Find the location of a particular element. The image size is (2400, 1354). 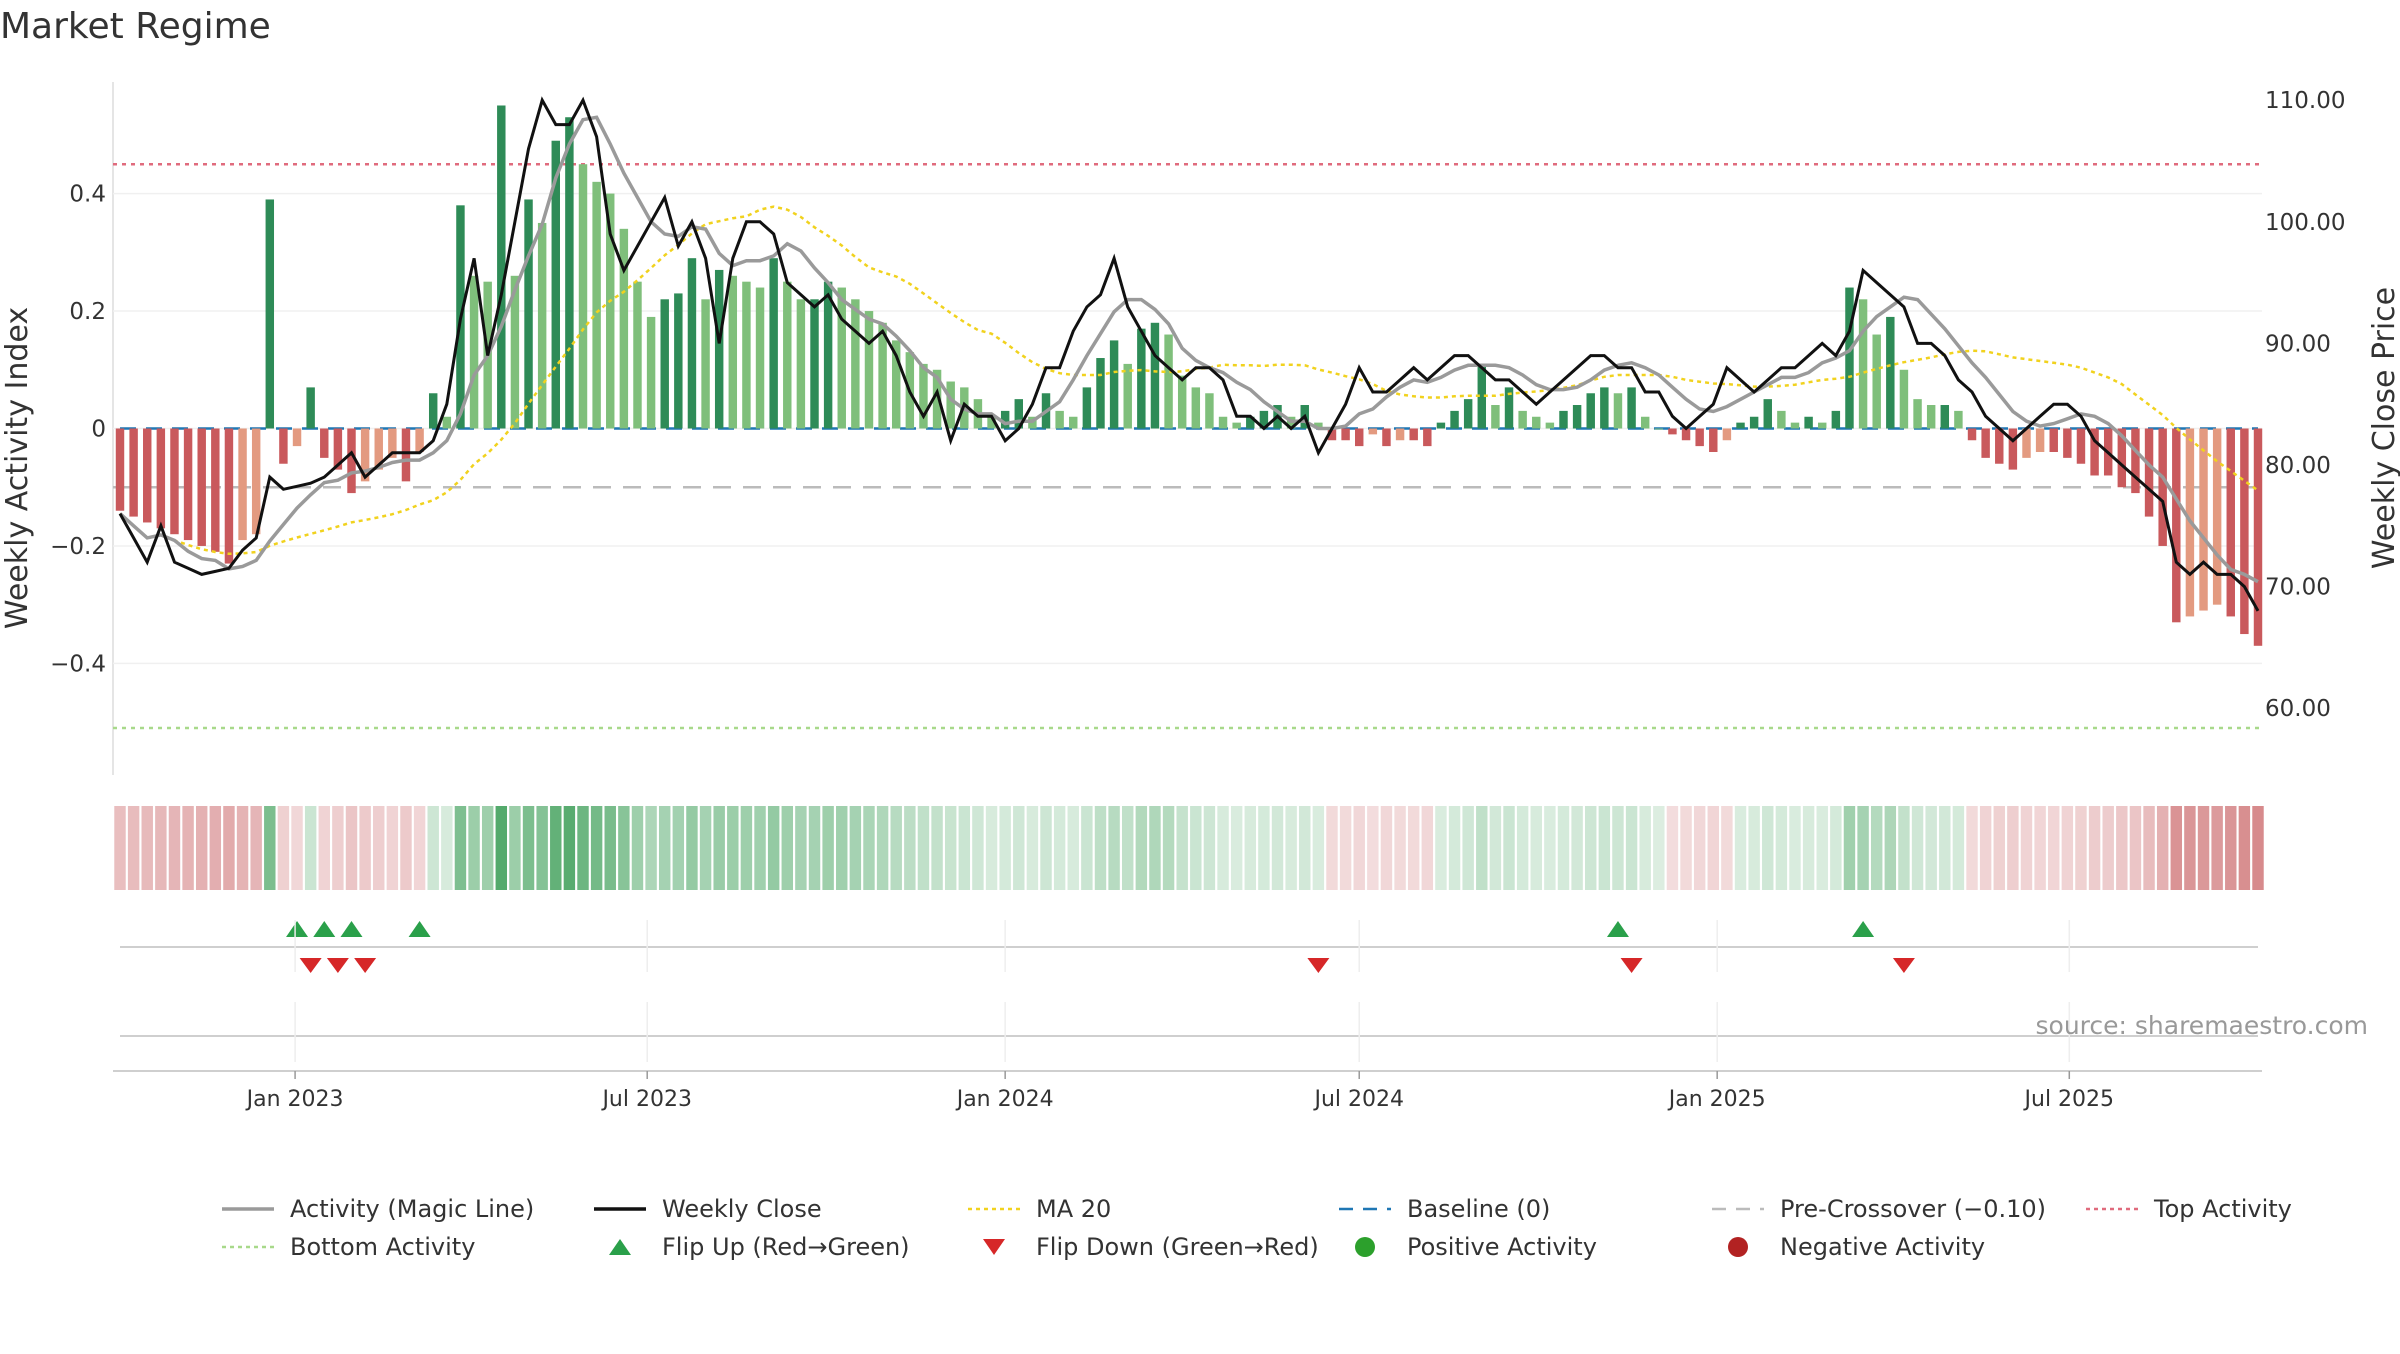

flip-up-marker is located at coordinates (297, 929).